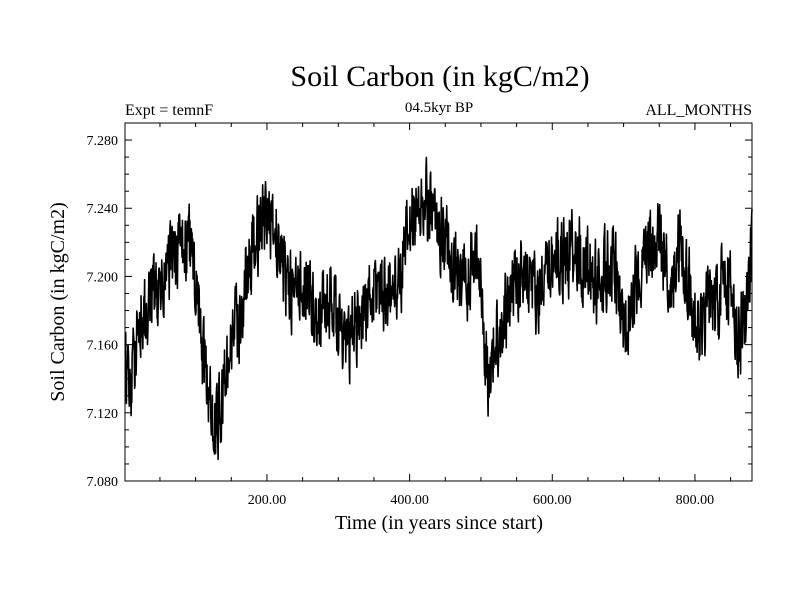  I want to click on x-axis-label: Time (in years since start), so click(439, 523).